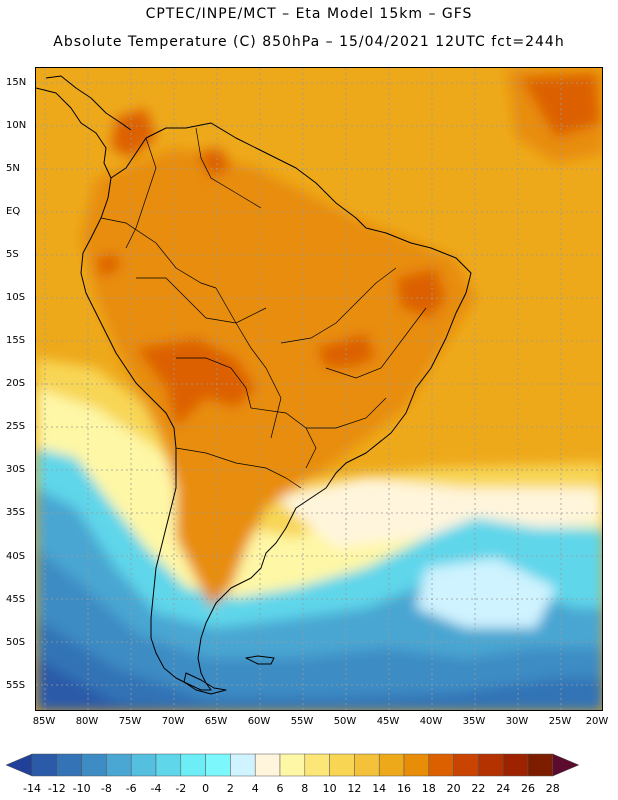 This screenshot has height=800, width=618. I want to click on lat-label: 15N, so click(16, 82).